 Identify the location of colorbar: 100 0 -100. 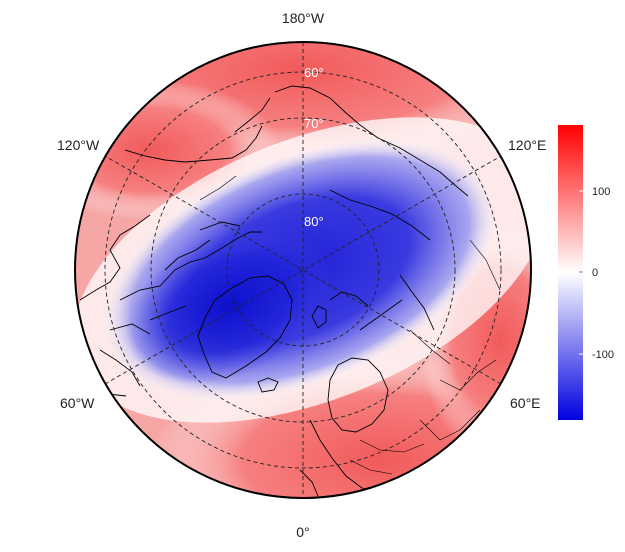
(586, 272).